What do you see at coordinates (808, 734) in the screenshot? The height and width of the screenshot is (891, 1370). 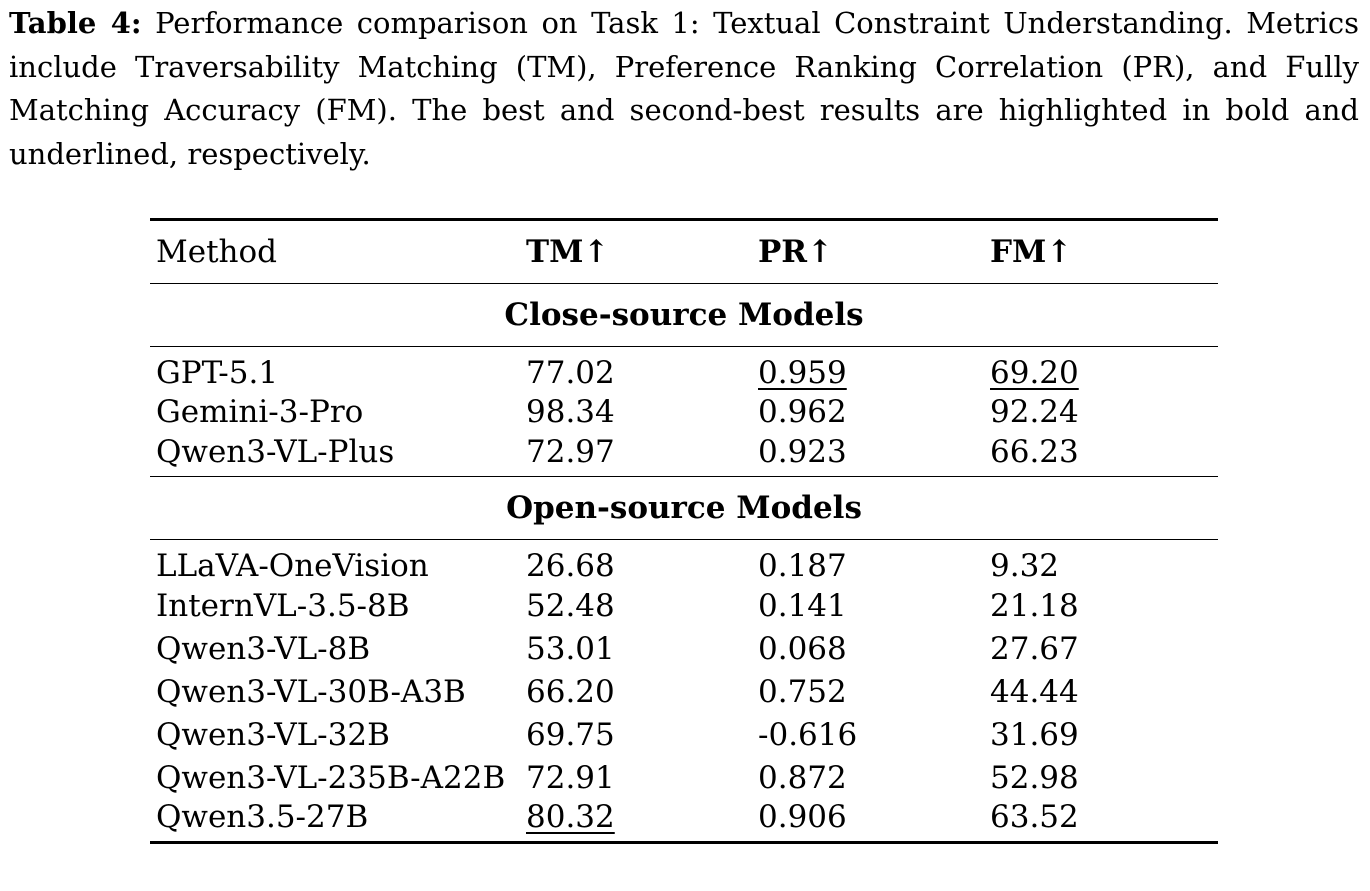 I see `pr-cell: -0.616` at bounding box center [808, 734].